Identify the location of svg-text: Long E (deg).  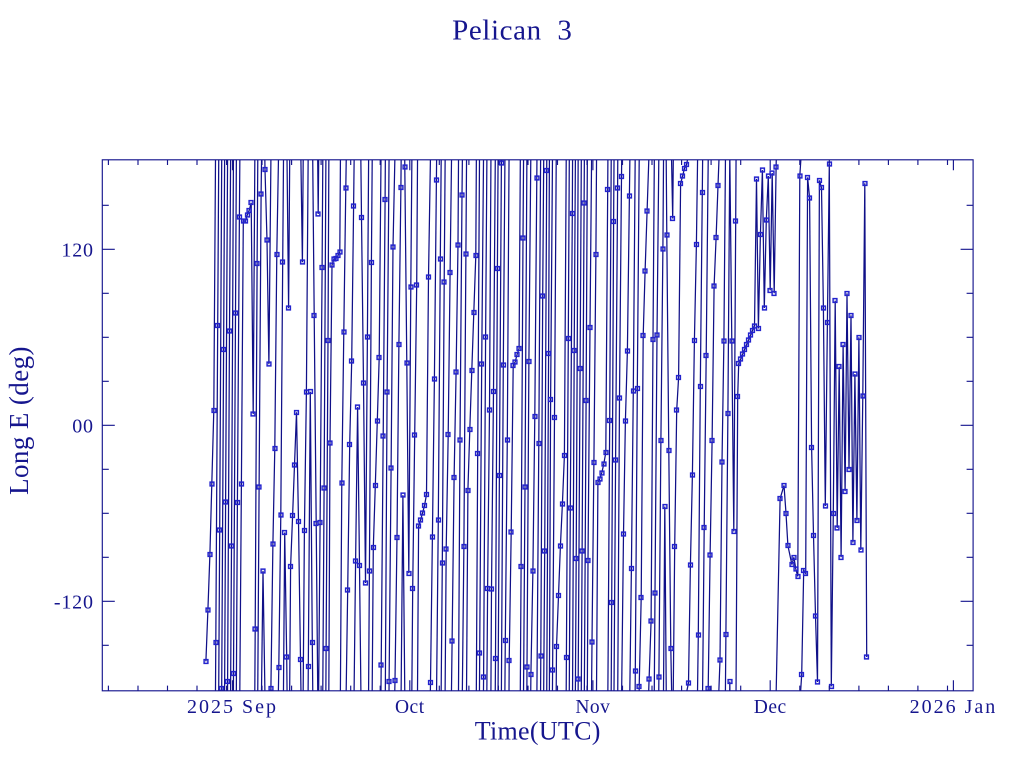
(19, 420).